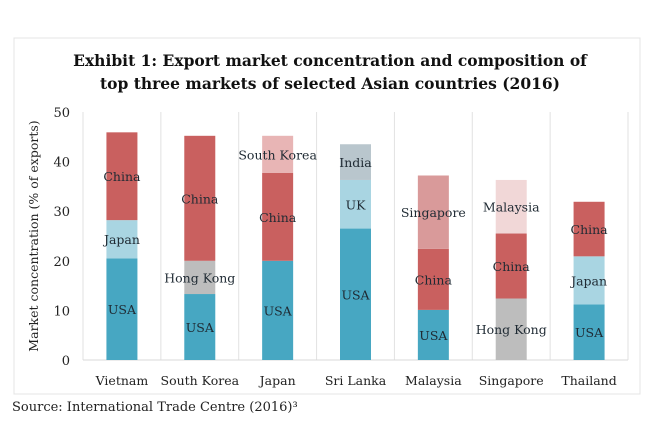 The width and height of the screenshot is (660, 440). Describe the element at coordinates (277, 380) in the screenshot. I see `x-tick-label: Japan` at that location.